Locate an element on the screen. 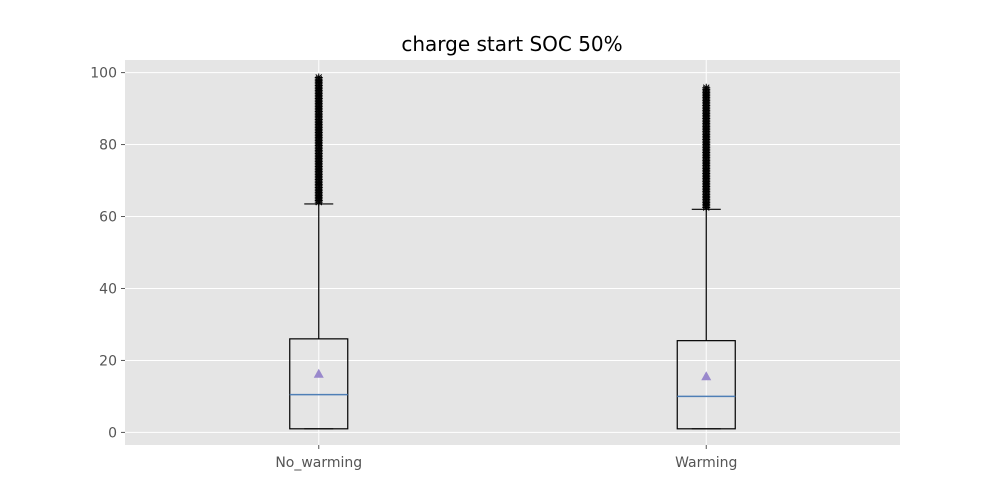 Image resolution: width=1000 pixels, height=500 pixels. x-axis: No_warming Warming is located at coordinates (506, 458).